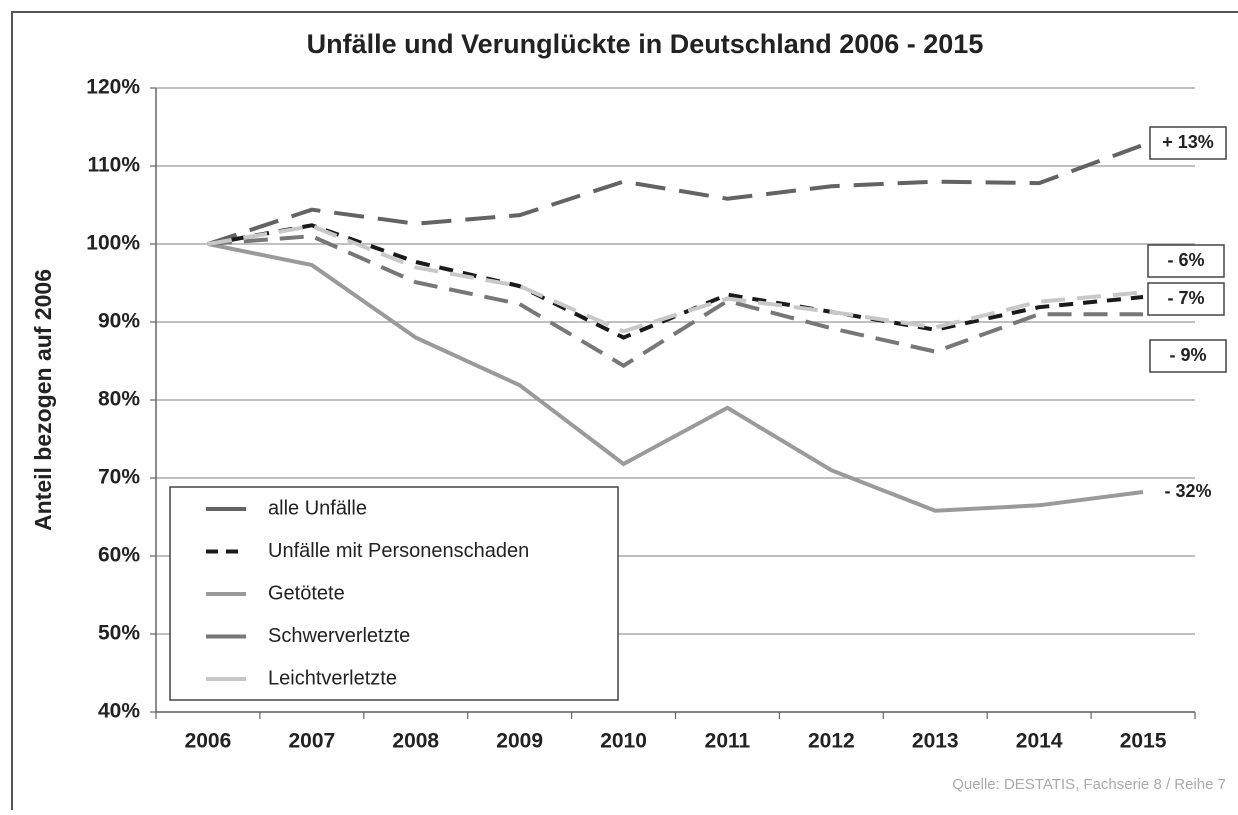 This screenshot has width=1238, height=815. What do you see at coordinates (339, 636) in the screenshot?
I see `legend-label: Schwerverletzte` at bounding box center [339, 636].